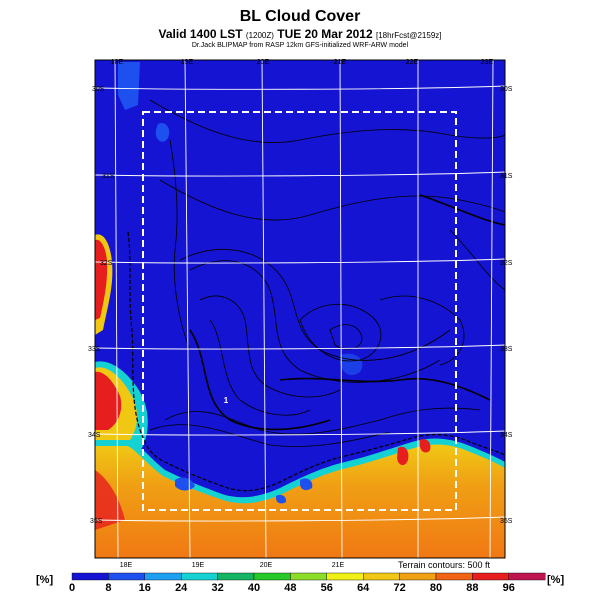 The width and height of the screenshot is (600, 600). Describe the element at coordinates (300, 16) in the screenshot. I see `map-title: BL Cloud Cover` at that location.